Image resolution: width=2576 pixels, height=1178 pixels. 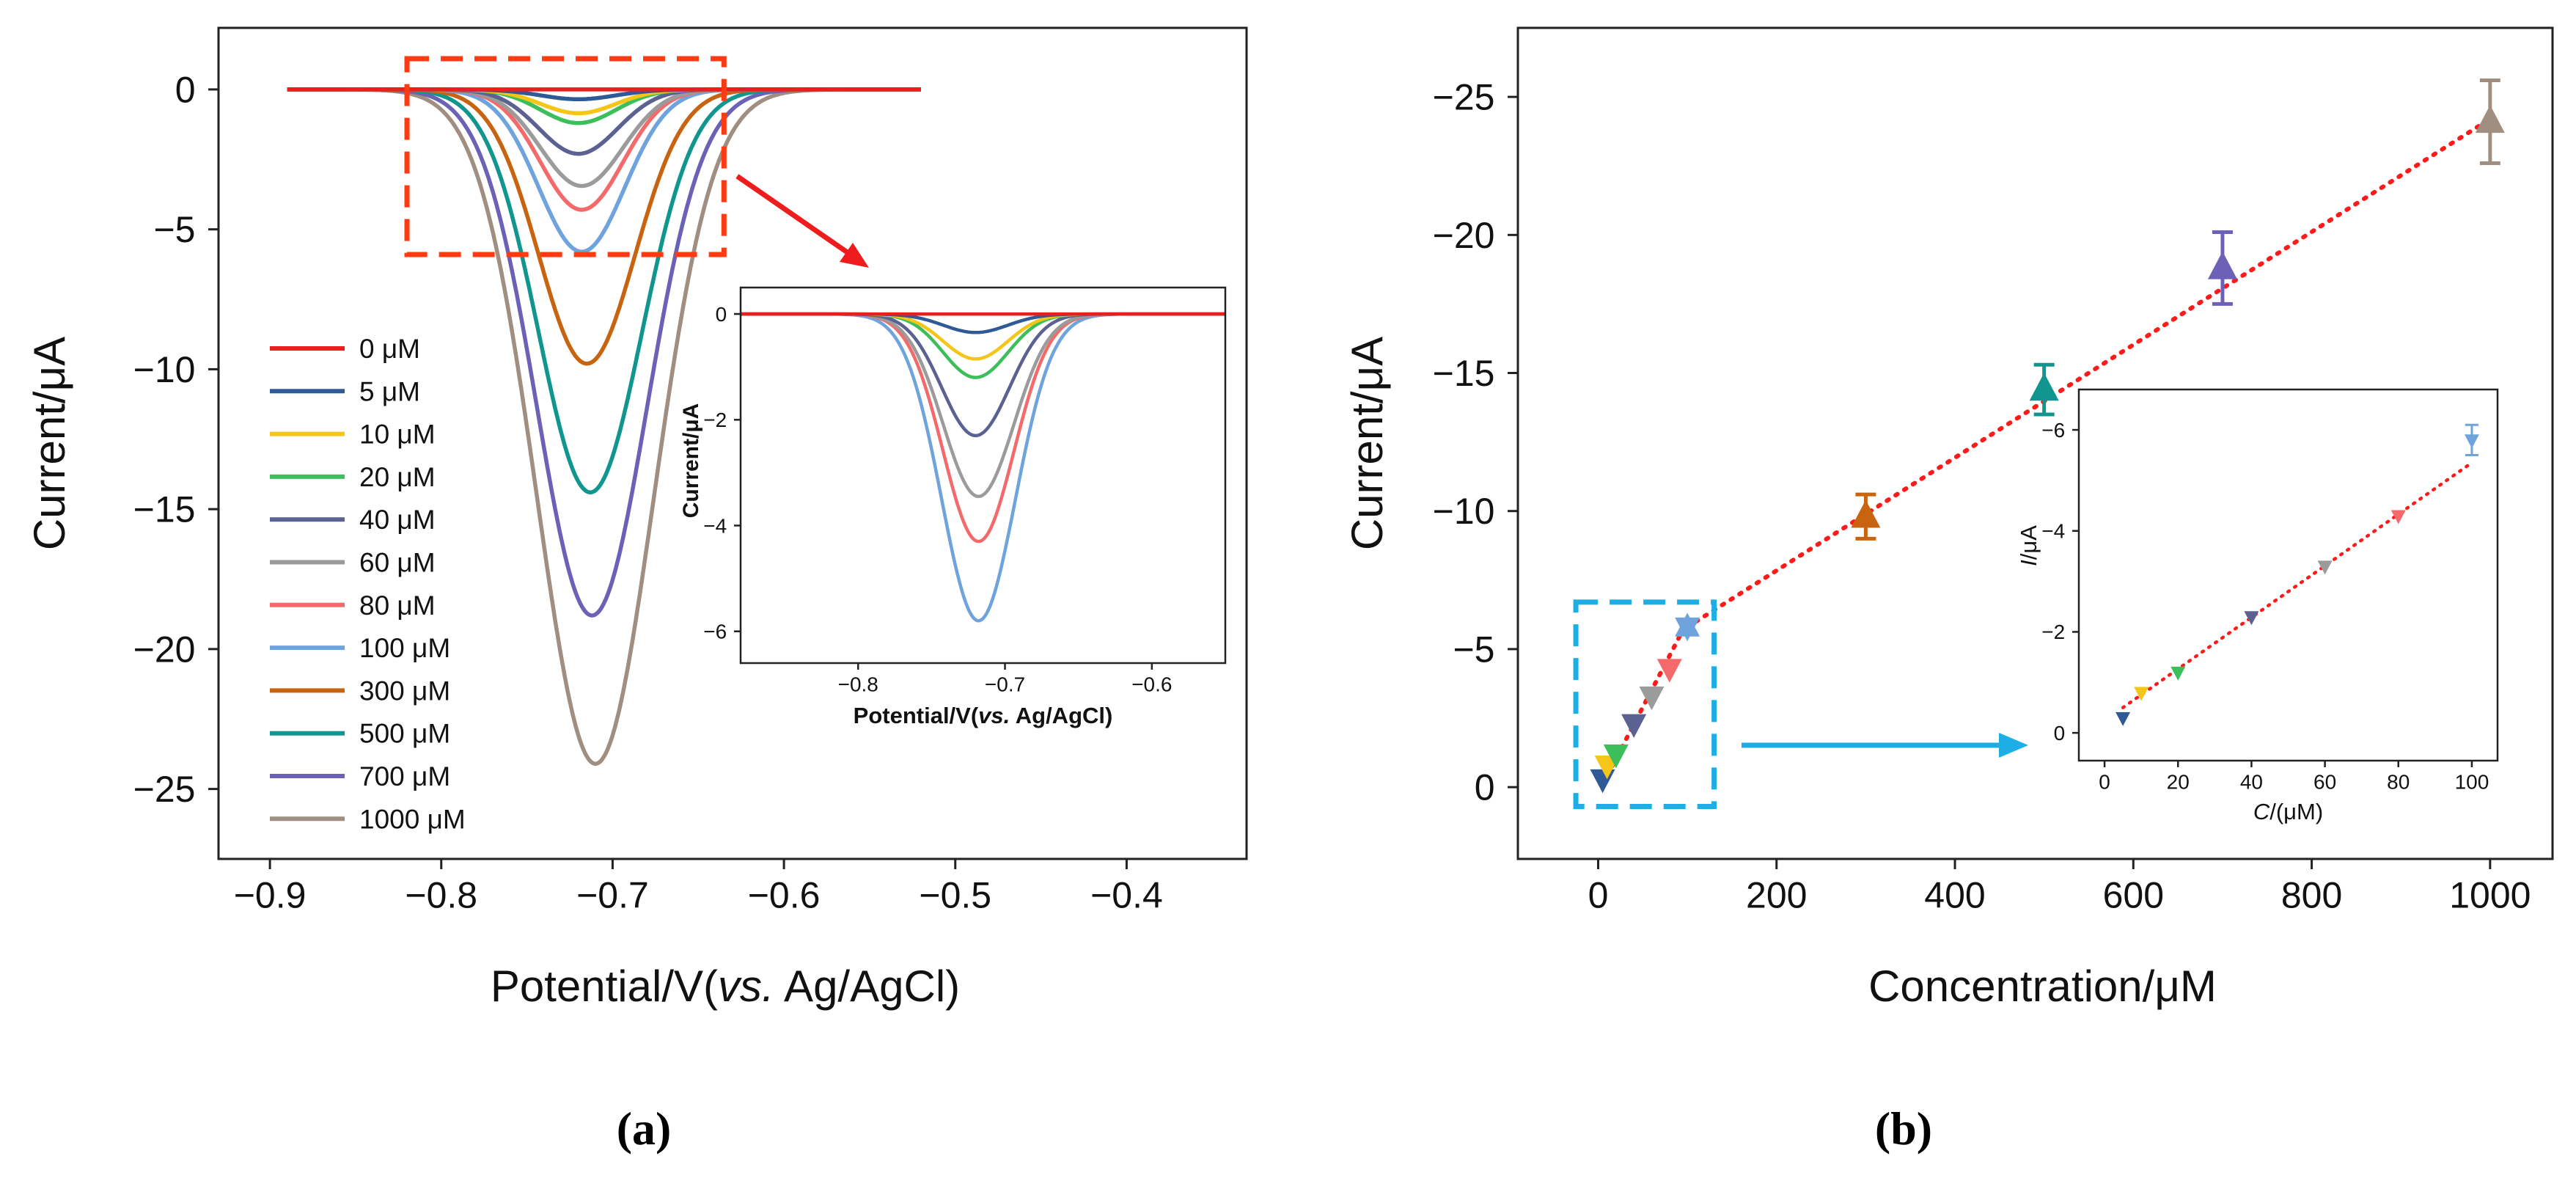 I want to click on x-axis-b-tick-label: 1000, so click(x=2490, y=896).